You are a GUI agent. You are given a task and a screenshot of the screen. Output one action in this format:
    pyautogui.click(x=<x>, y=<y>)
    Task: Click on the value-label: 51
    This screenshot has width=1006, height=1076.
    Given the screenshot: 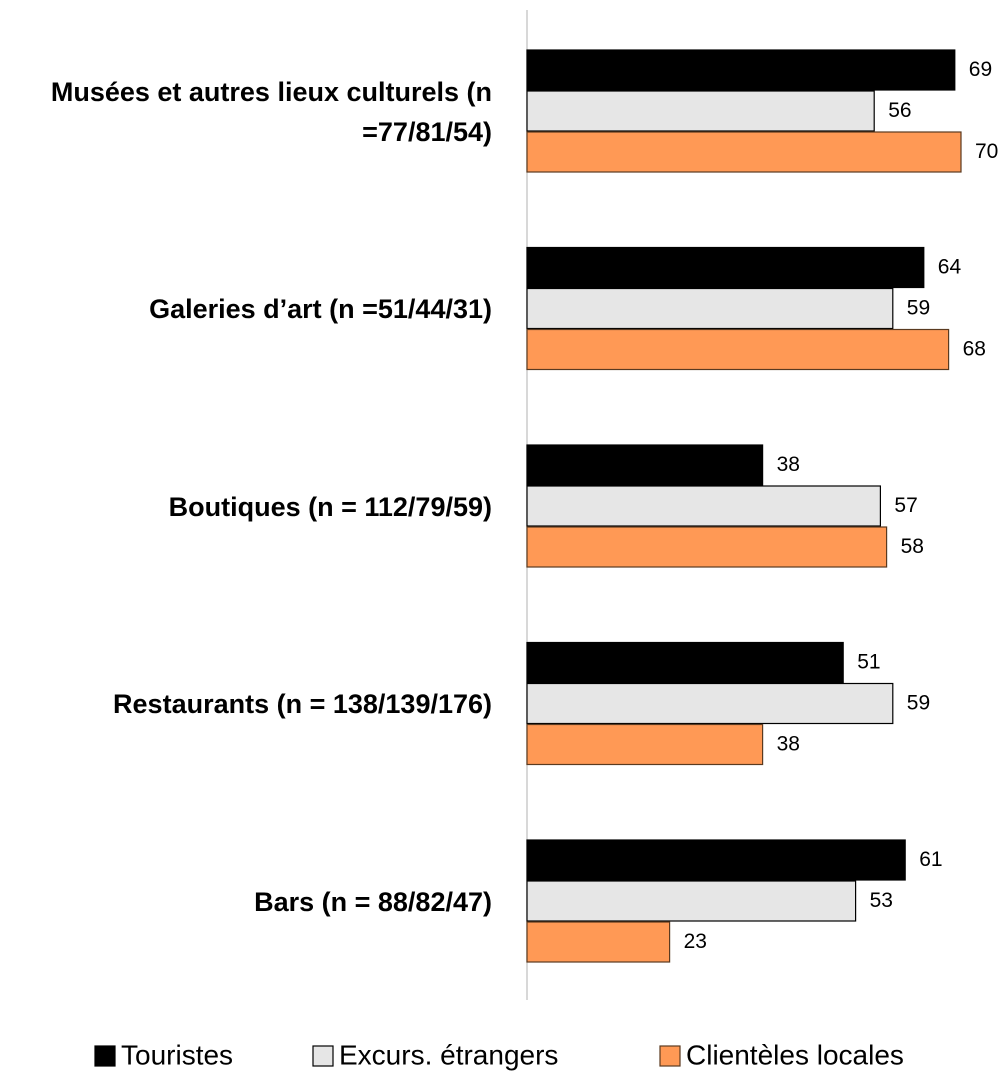 What is the action you would take?
    pyautogui.click(x=868, y=662)
    